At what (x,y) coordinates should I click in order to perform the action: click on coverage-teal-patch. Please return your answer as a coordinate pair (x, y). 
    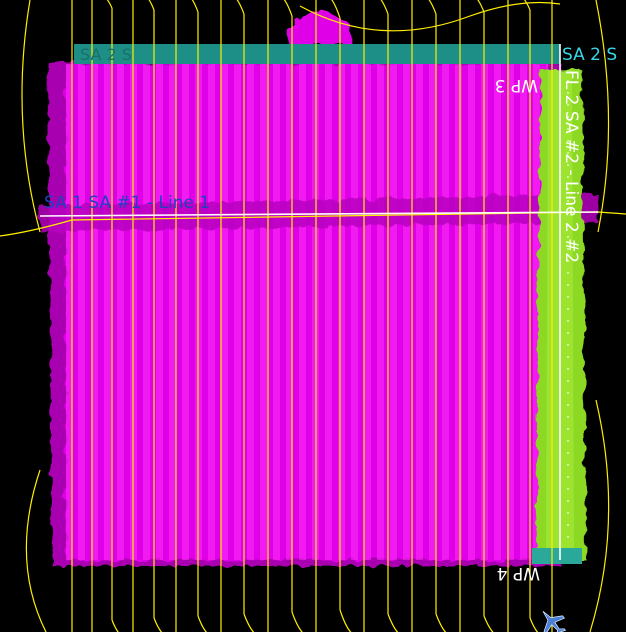
    Looking at the image, I should click on (557, 556).